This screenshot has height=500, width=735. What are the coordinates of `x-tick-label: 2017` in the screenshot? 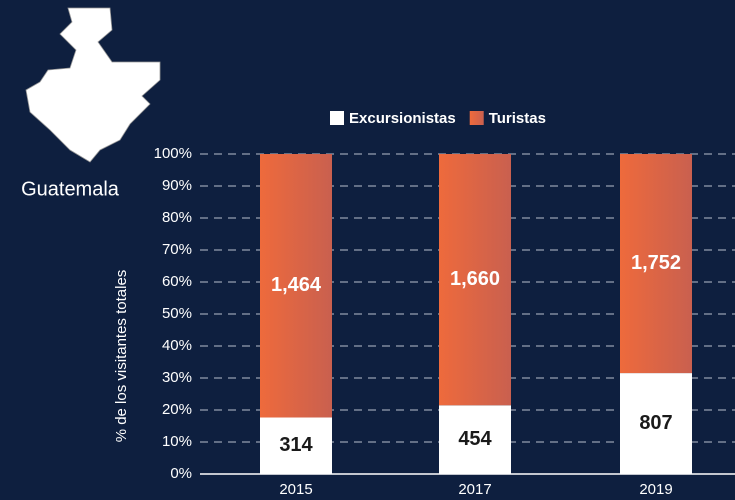 It's located at (474, 489).